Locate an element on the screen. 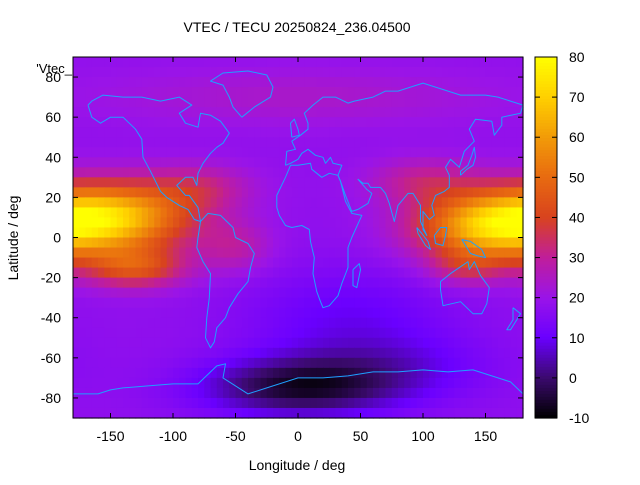 The height and width of the screenshot is (485, 640). coastline-africa is located at coordinates (319, 235).